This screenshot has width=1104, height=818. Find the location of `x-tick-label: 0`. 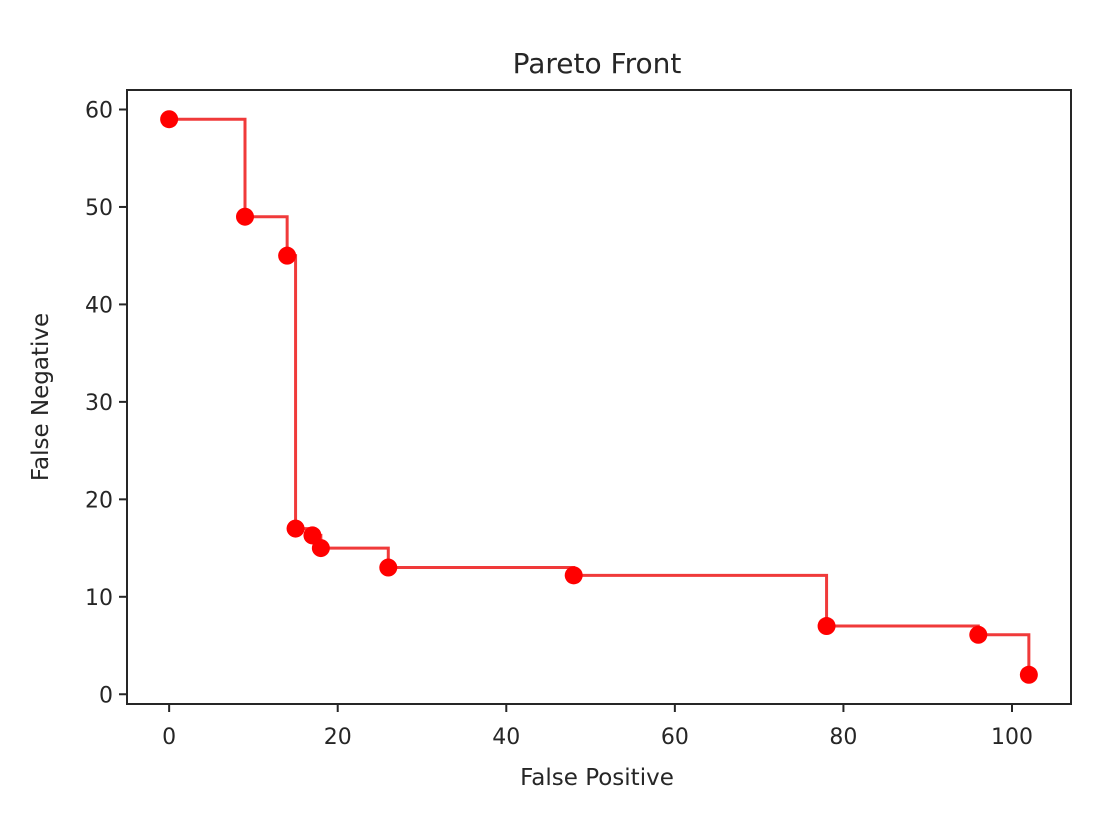

x-tick-label: 0 is located at coordinates (169, 737).